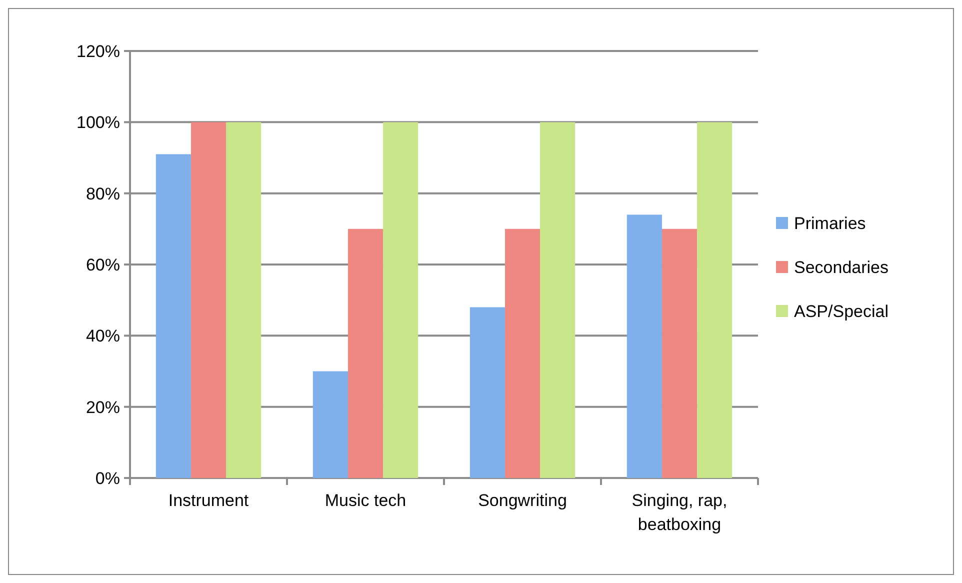 The height and width of the screenshot is (583, 962). What do you see at coordinates (365, 500) in the screenshot?
I see `x-tick-label: Music tech` at bounding box center [365, 500].